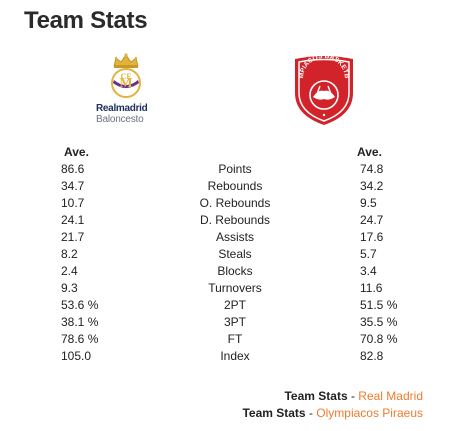  I want to click on stat-label: Turnovers, so click(235, 288).